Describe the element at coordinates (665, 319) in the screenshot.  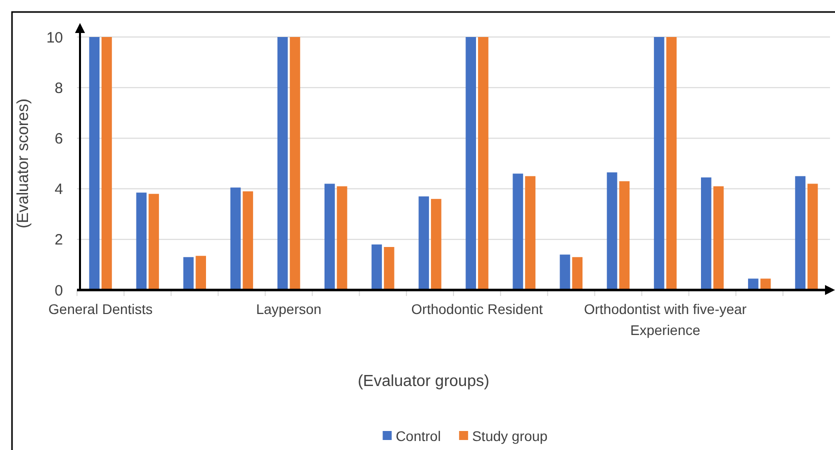
I see `x-tick-label: Orthodontist with five-year Experience` at that location.